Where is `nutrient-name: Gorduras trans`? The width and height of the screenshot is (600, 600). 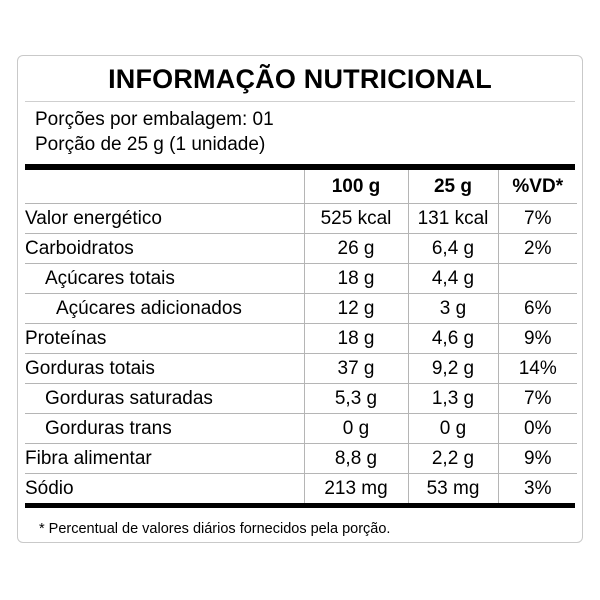 nutrient-name: Gorduras trans is located at coordinates (164, 428).